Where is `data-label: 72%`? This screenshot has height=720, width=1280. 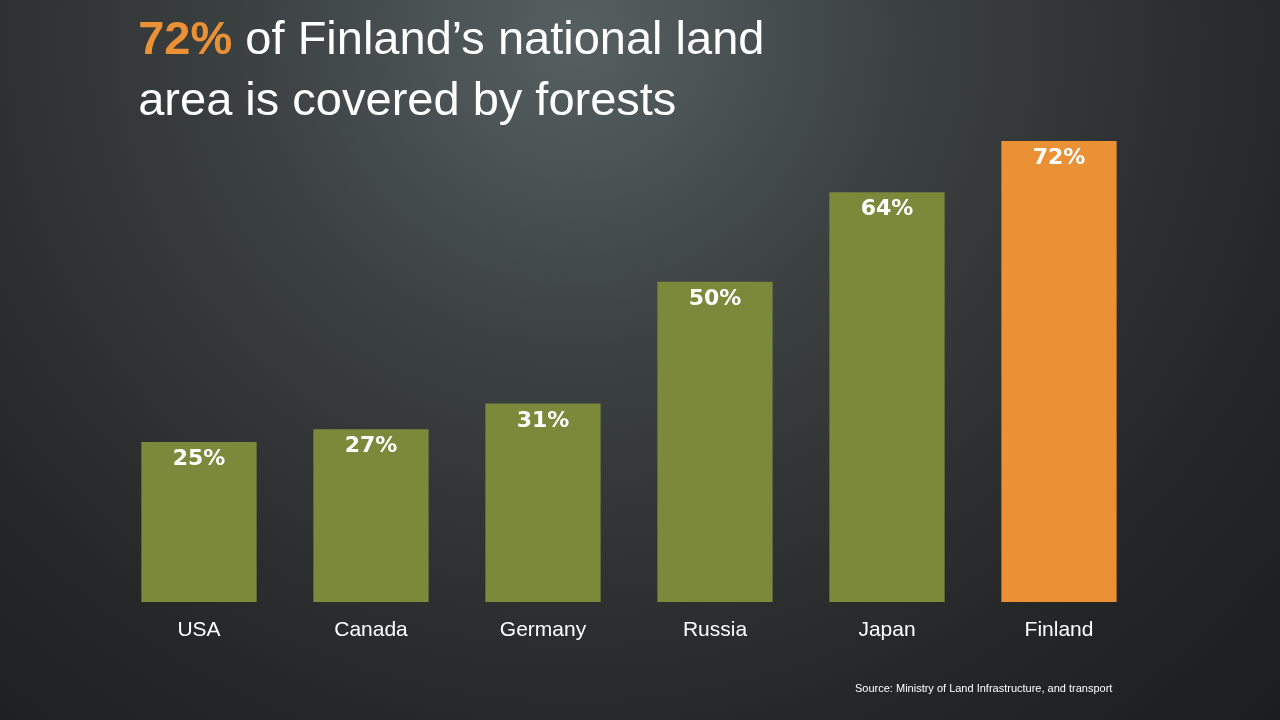 data-label: 72% is located at coordinates (1059, 156).